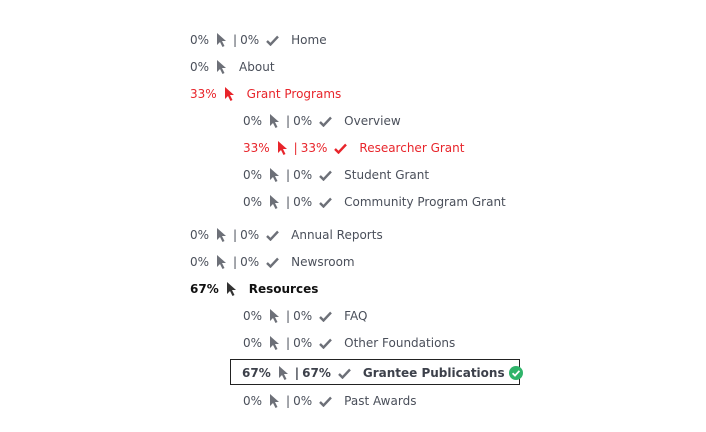 This screenshot has height=432, width=706. Describe the element at coordinates (372, 121) in the screenshot. I see `nav-label: Overview` at that location.